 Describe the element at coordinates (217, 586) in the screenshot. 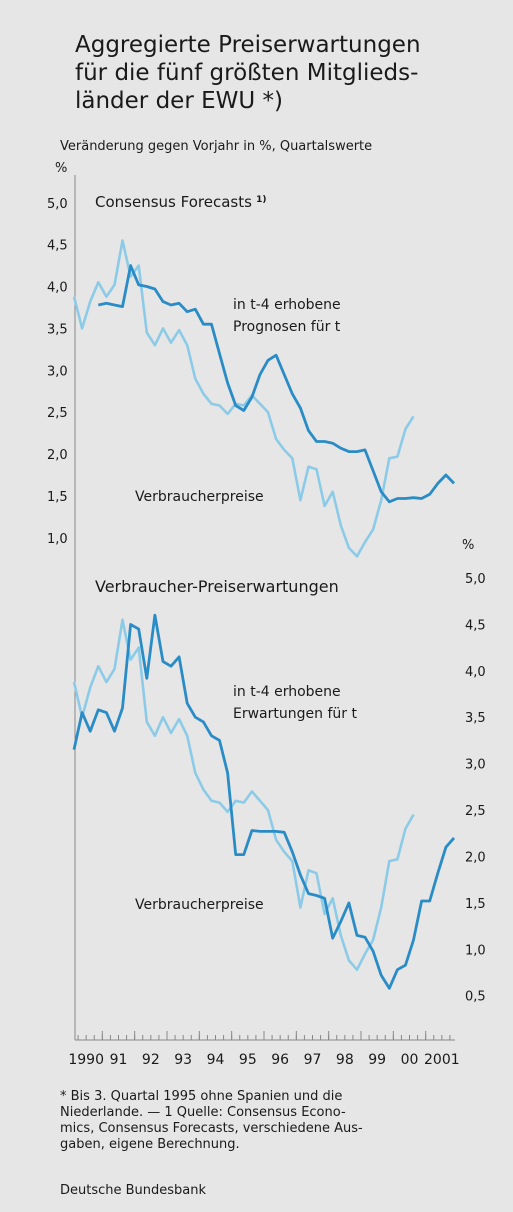

I see `panel-title: Verbraucher-Preiserwartungen` at that location.